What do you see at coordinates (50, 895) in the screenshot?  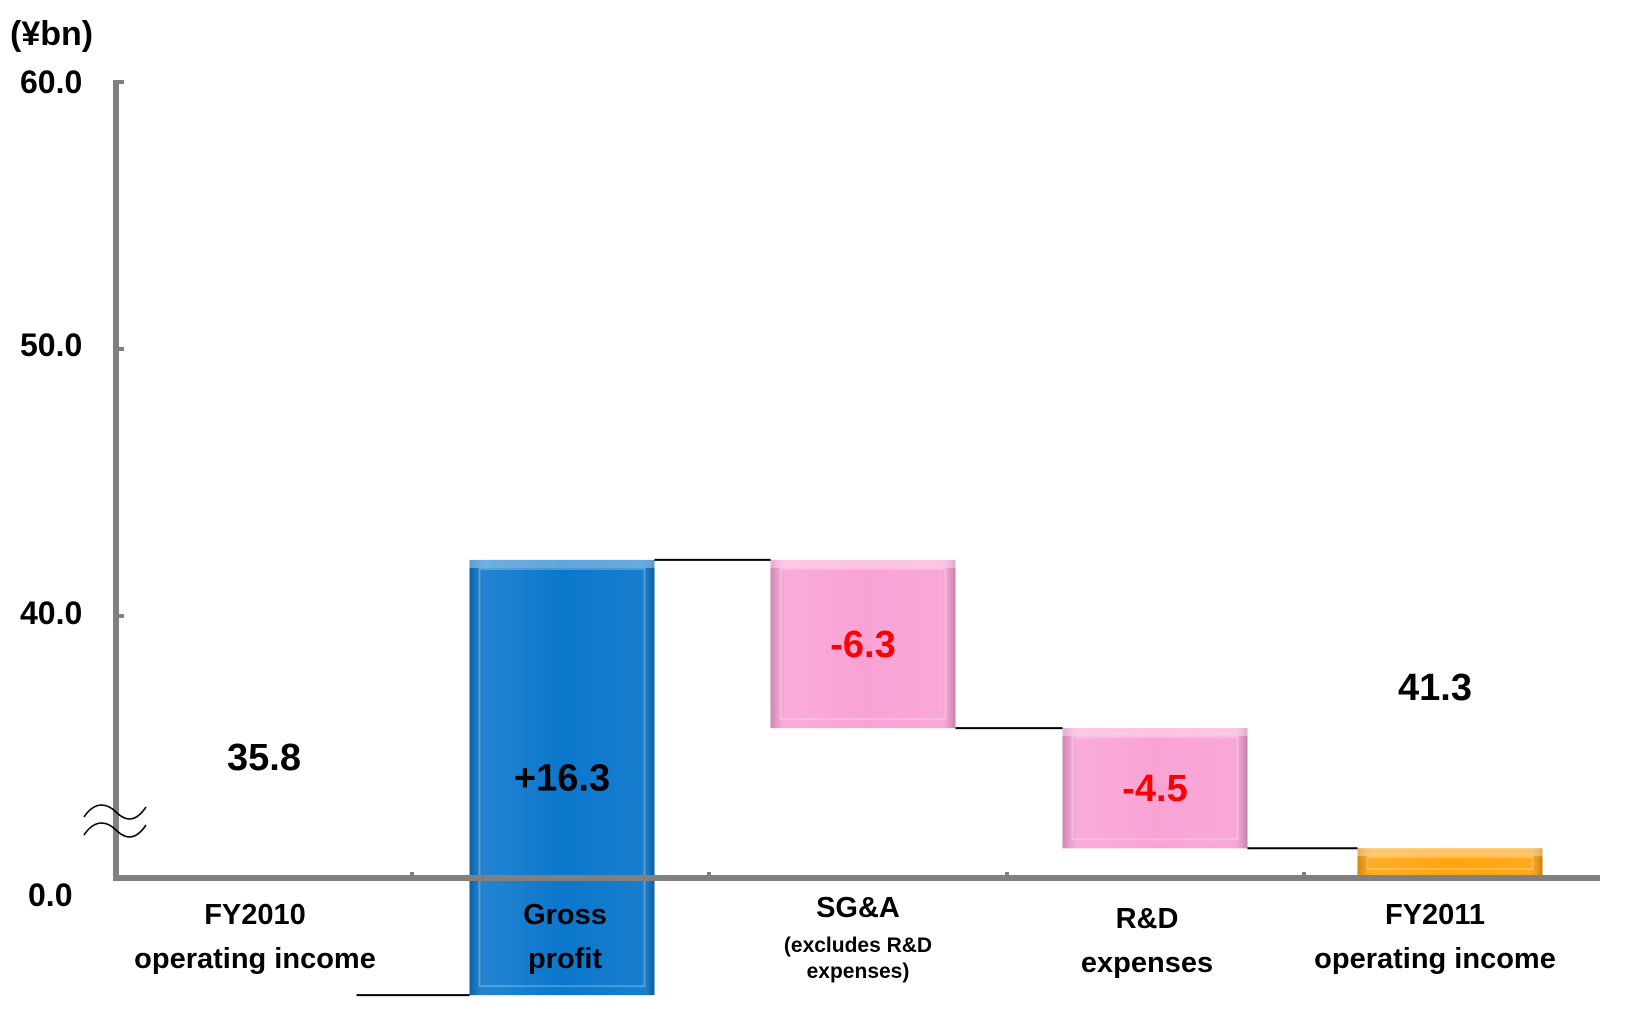 I see `y-tick-label: 0.0` at bounding box center [50, 895].